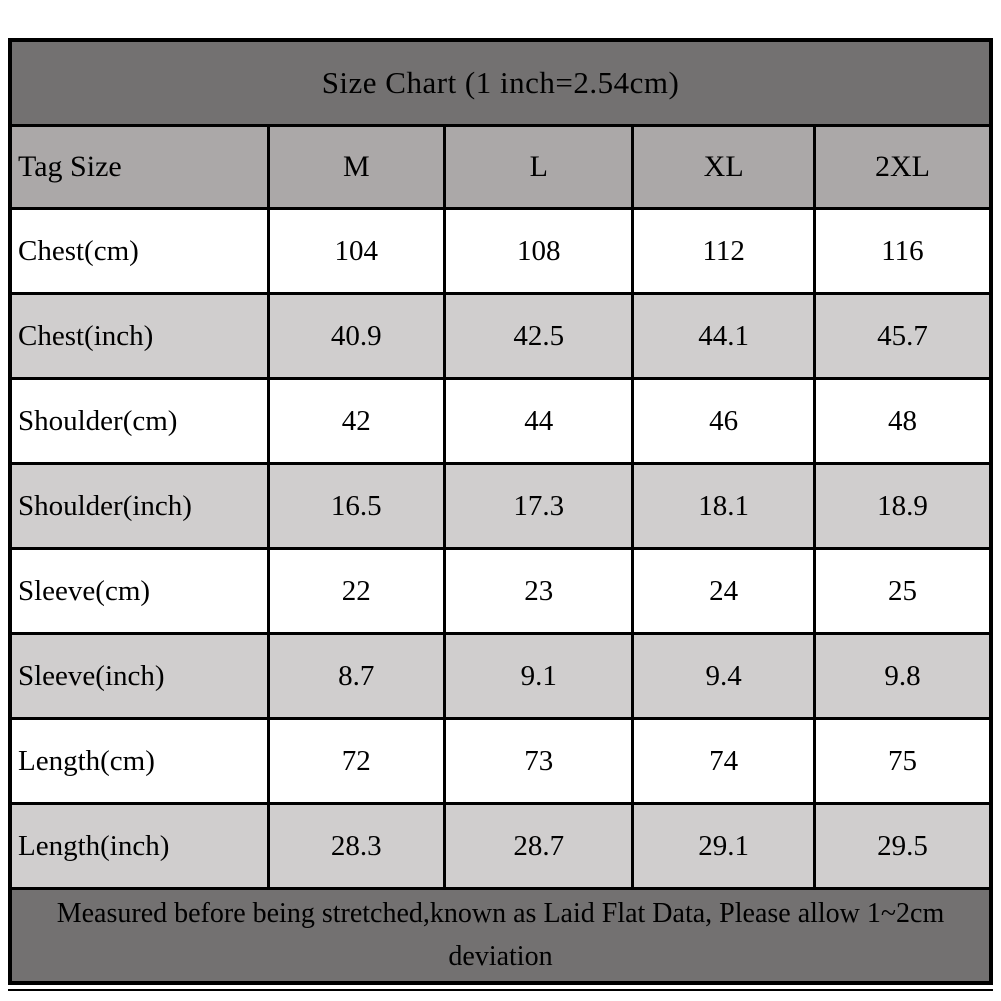 The image size is (1001, 1001). Describe the element at coordinates (539, 676) in the screenshot. I see `cell-value: 9.1` at that location.